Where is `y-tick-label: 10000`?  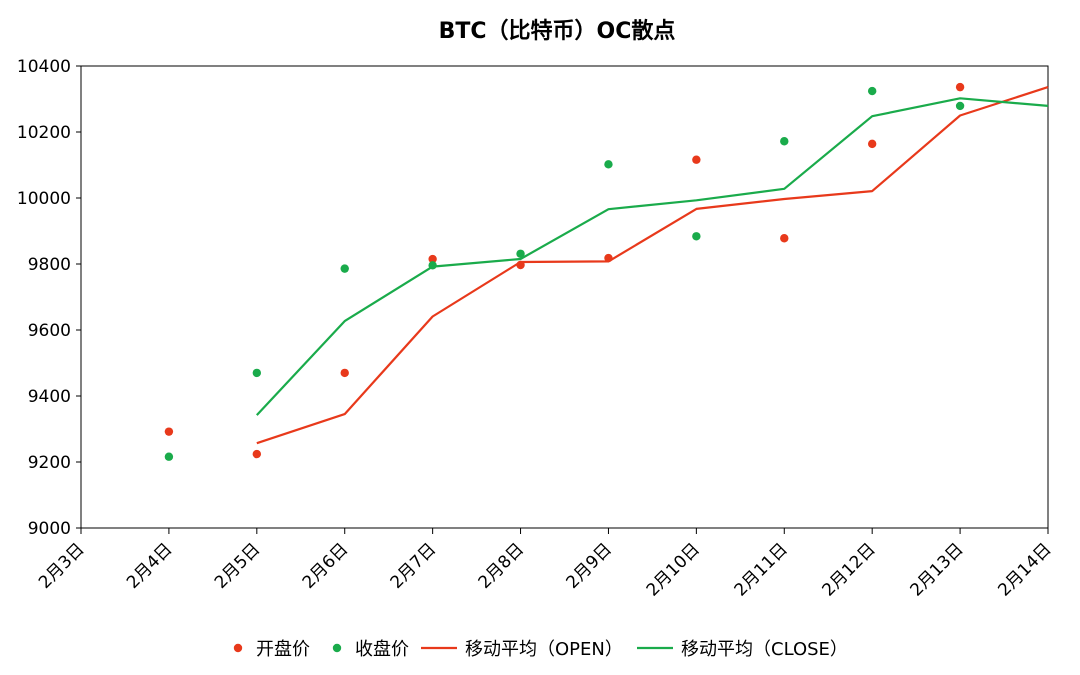 y-tick-label: 10000 is located at coordinates (44, 199).